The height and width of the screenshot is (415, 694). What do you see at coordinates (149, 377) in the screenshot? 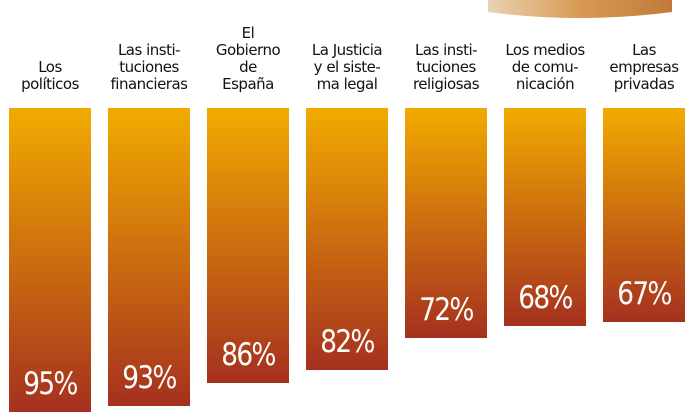
I see `value-label: 93%` at bounding box center [149, 377].